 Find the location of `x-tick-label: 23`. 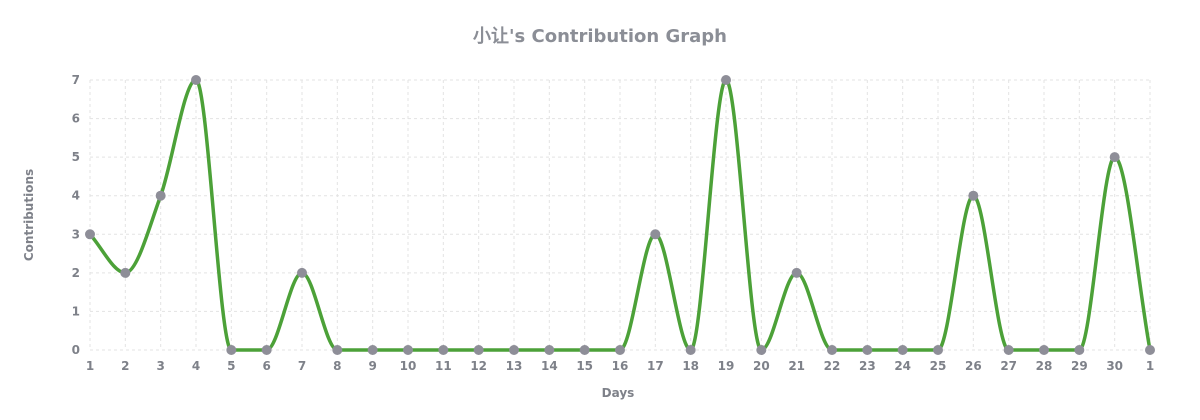

x-tick-label: 23 is located at coordinates (867, 366).